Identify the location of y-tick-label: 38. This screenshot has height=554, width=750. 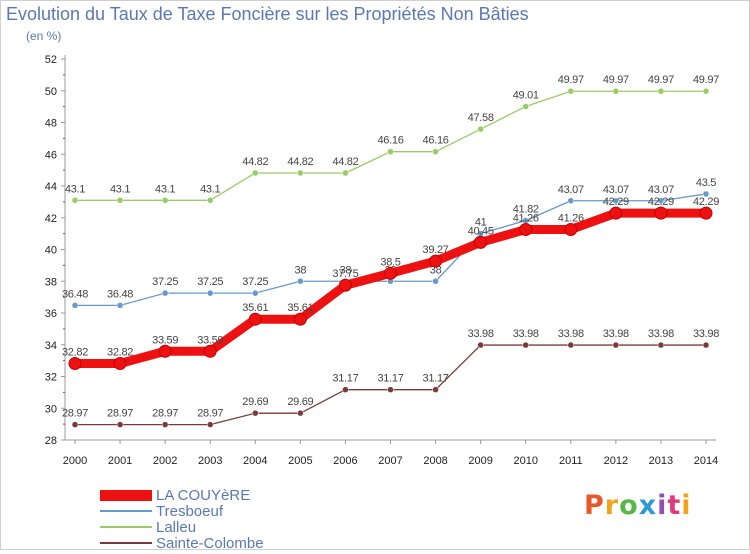
(51, 282).